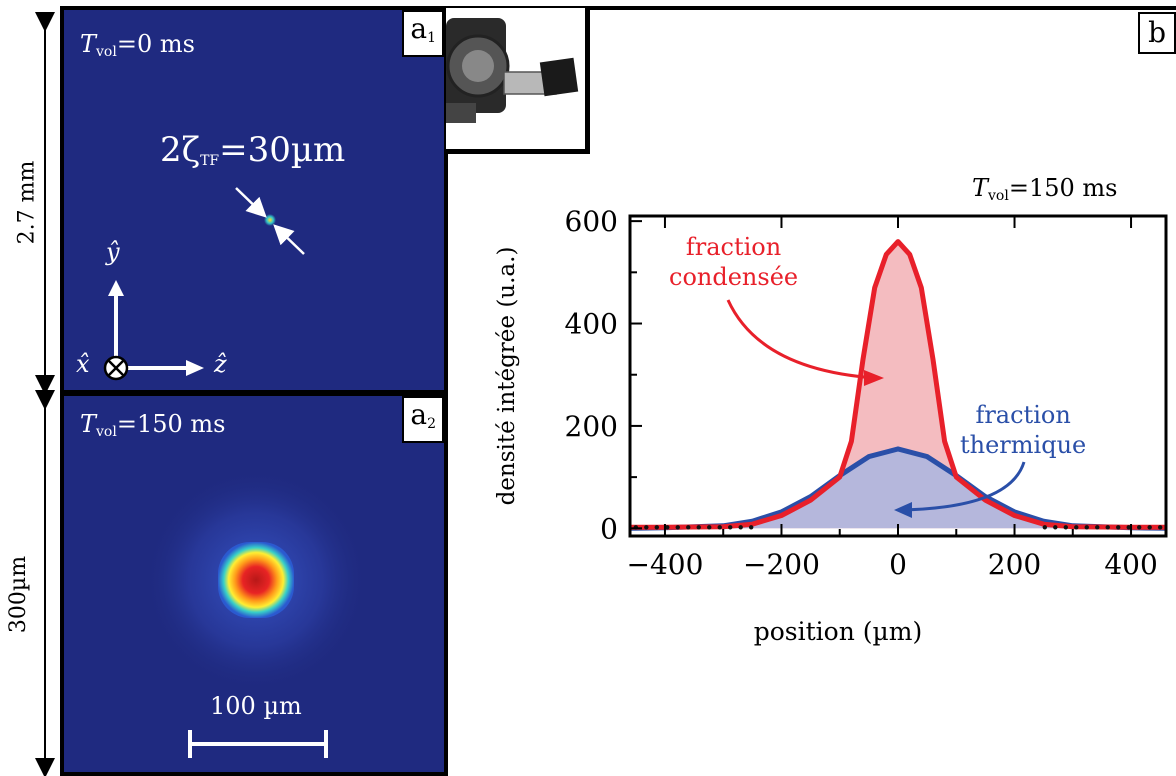  What do you see at coordinates (1157, 33) in the screenshot?
I see `panel-b-label: b` at bounding box center [1157, 33].